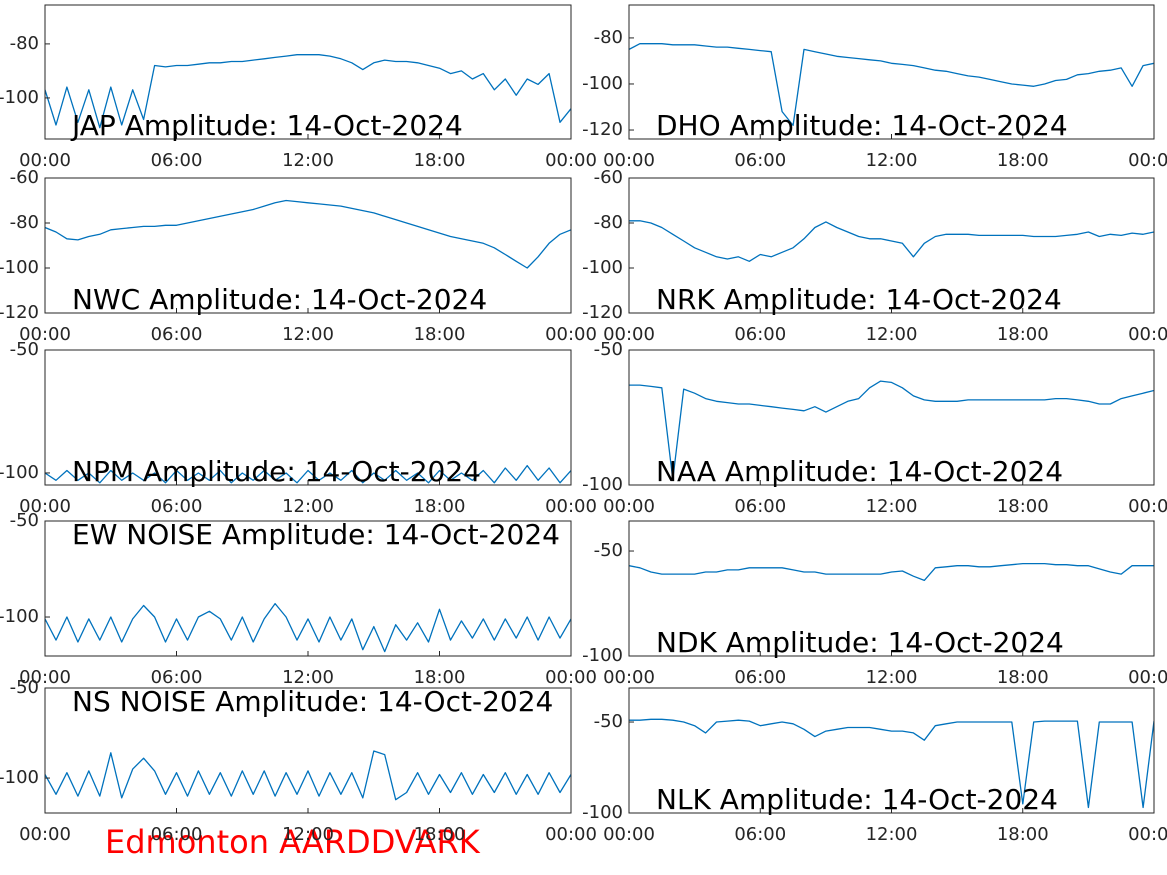 The image size is (1167, 875). Describe the element at coordinates (860, 642) in the screenshot. I see `panel-title: NDK Amplitude: 14-Oct-2024` at that location.